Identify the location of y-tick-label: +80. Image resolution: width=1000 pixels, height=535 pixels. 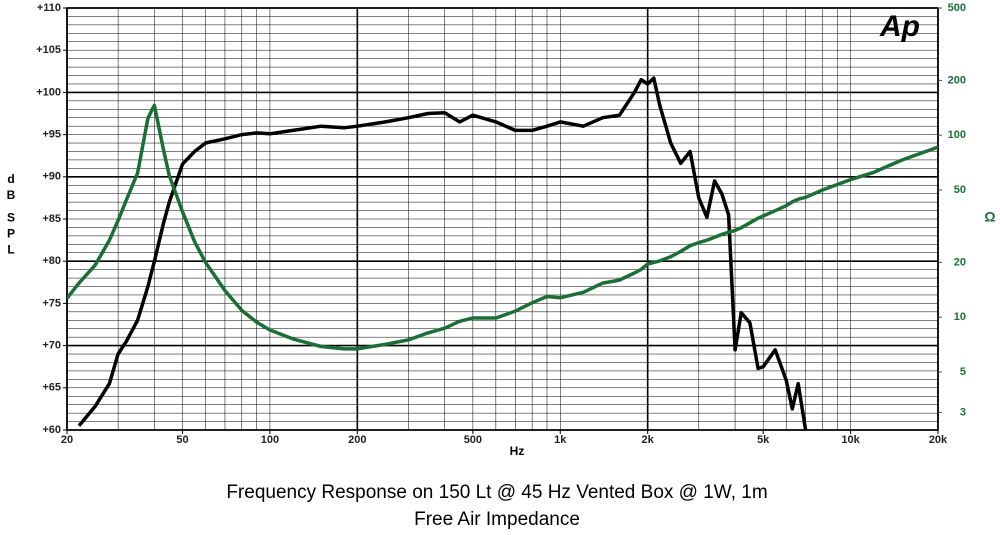
(51, 261).